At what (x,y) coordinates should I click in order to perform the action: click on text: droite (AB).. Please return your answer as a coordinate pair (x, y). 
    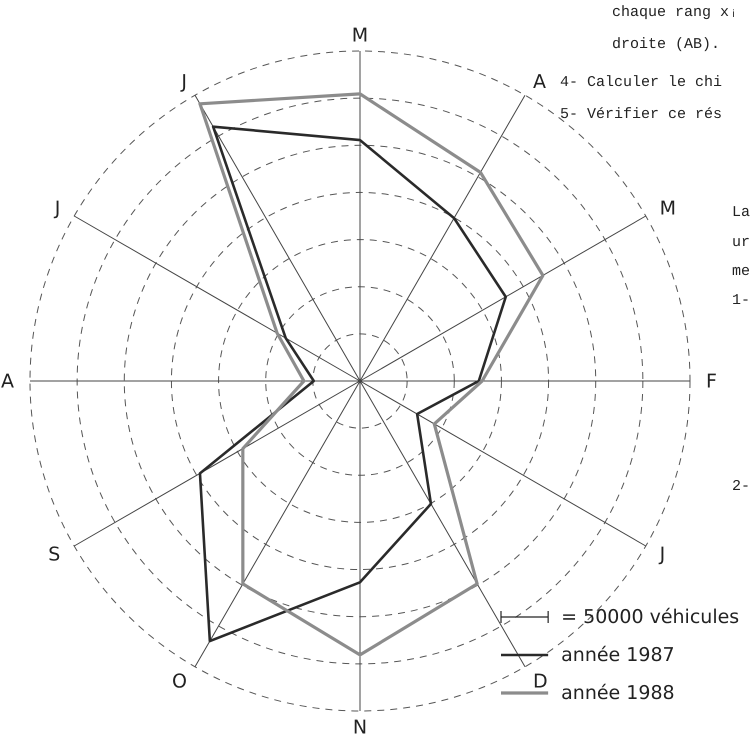
    Looking at the image, I should click on (666, 44).